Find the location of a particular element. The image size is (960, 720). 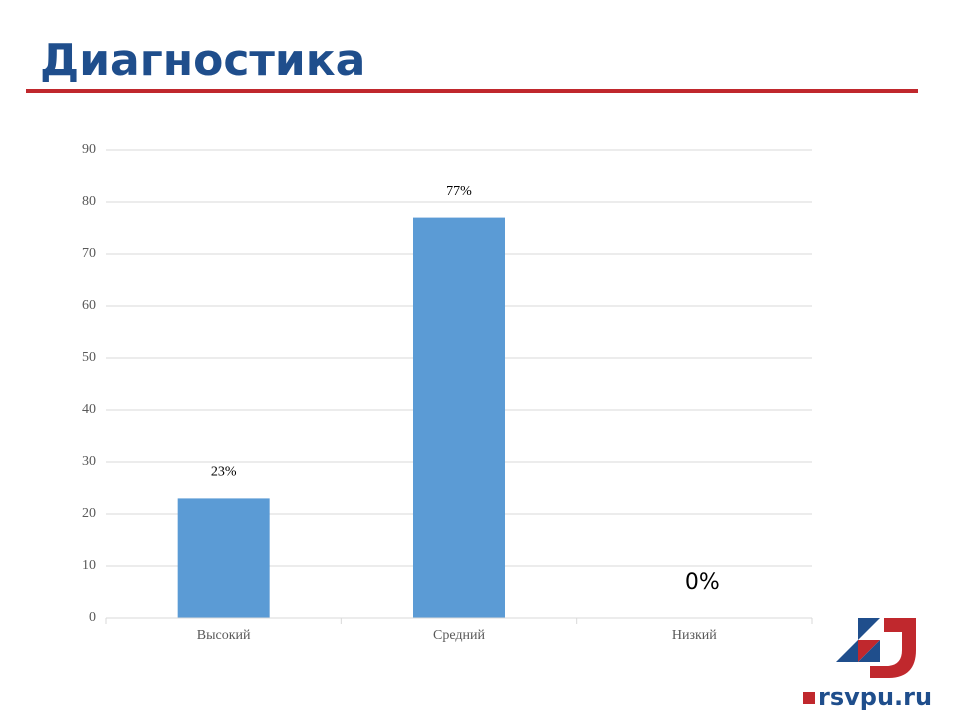

y-tick-label: 60 is located at coordinates (89, 305).